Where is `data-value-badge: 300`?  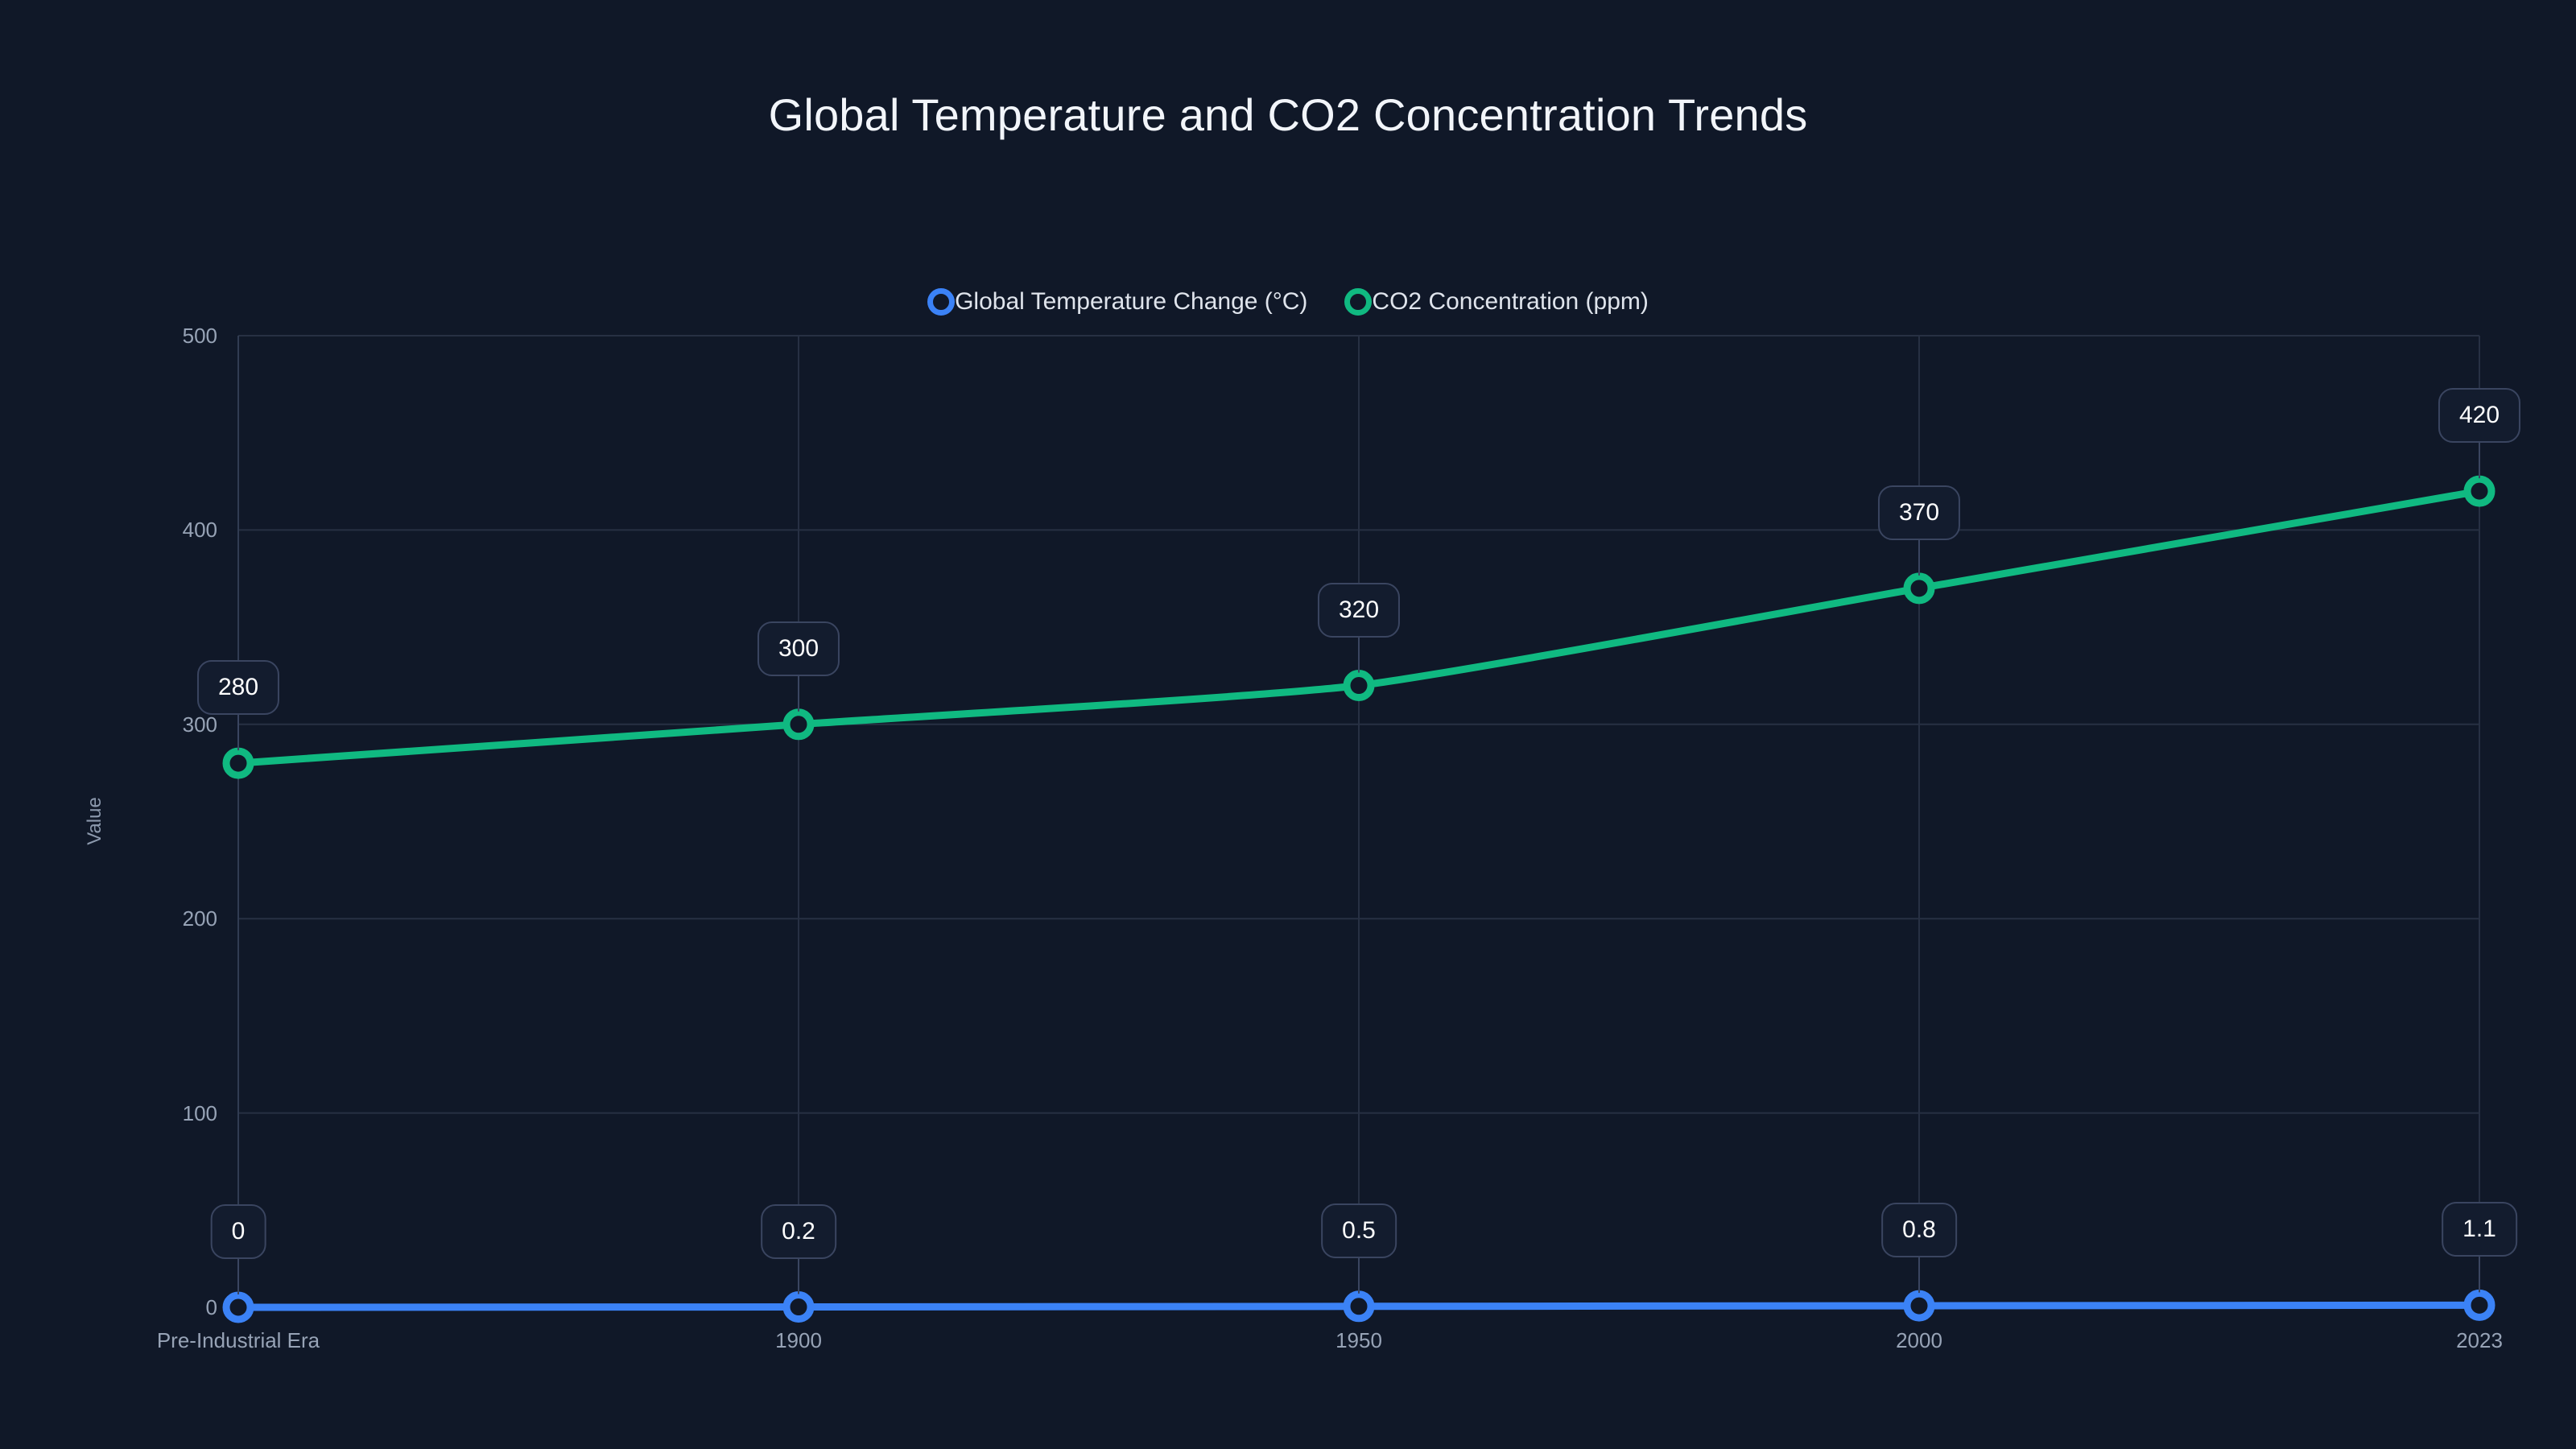
data-value-badge: 300 is located at coordinates (798, 648).